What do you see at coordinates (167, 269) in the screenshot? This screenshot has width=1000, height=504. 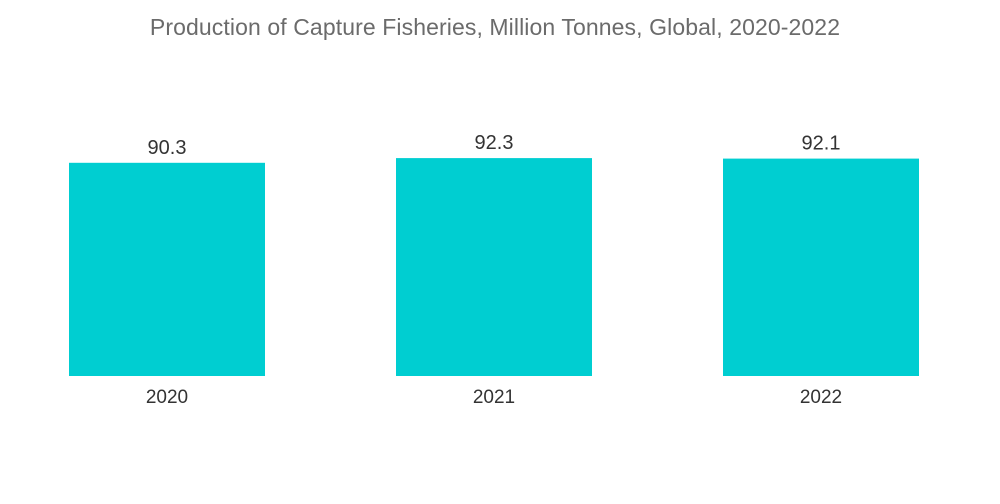 I see `bar-2020` at bounding box center [167, 269].